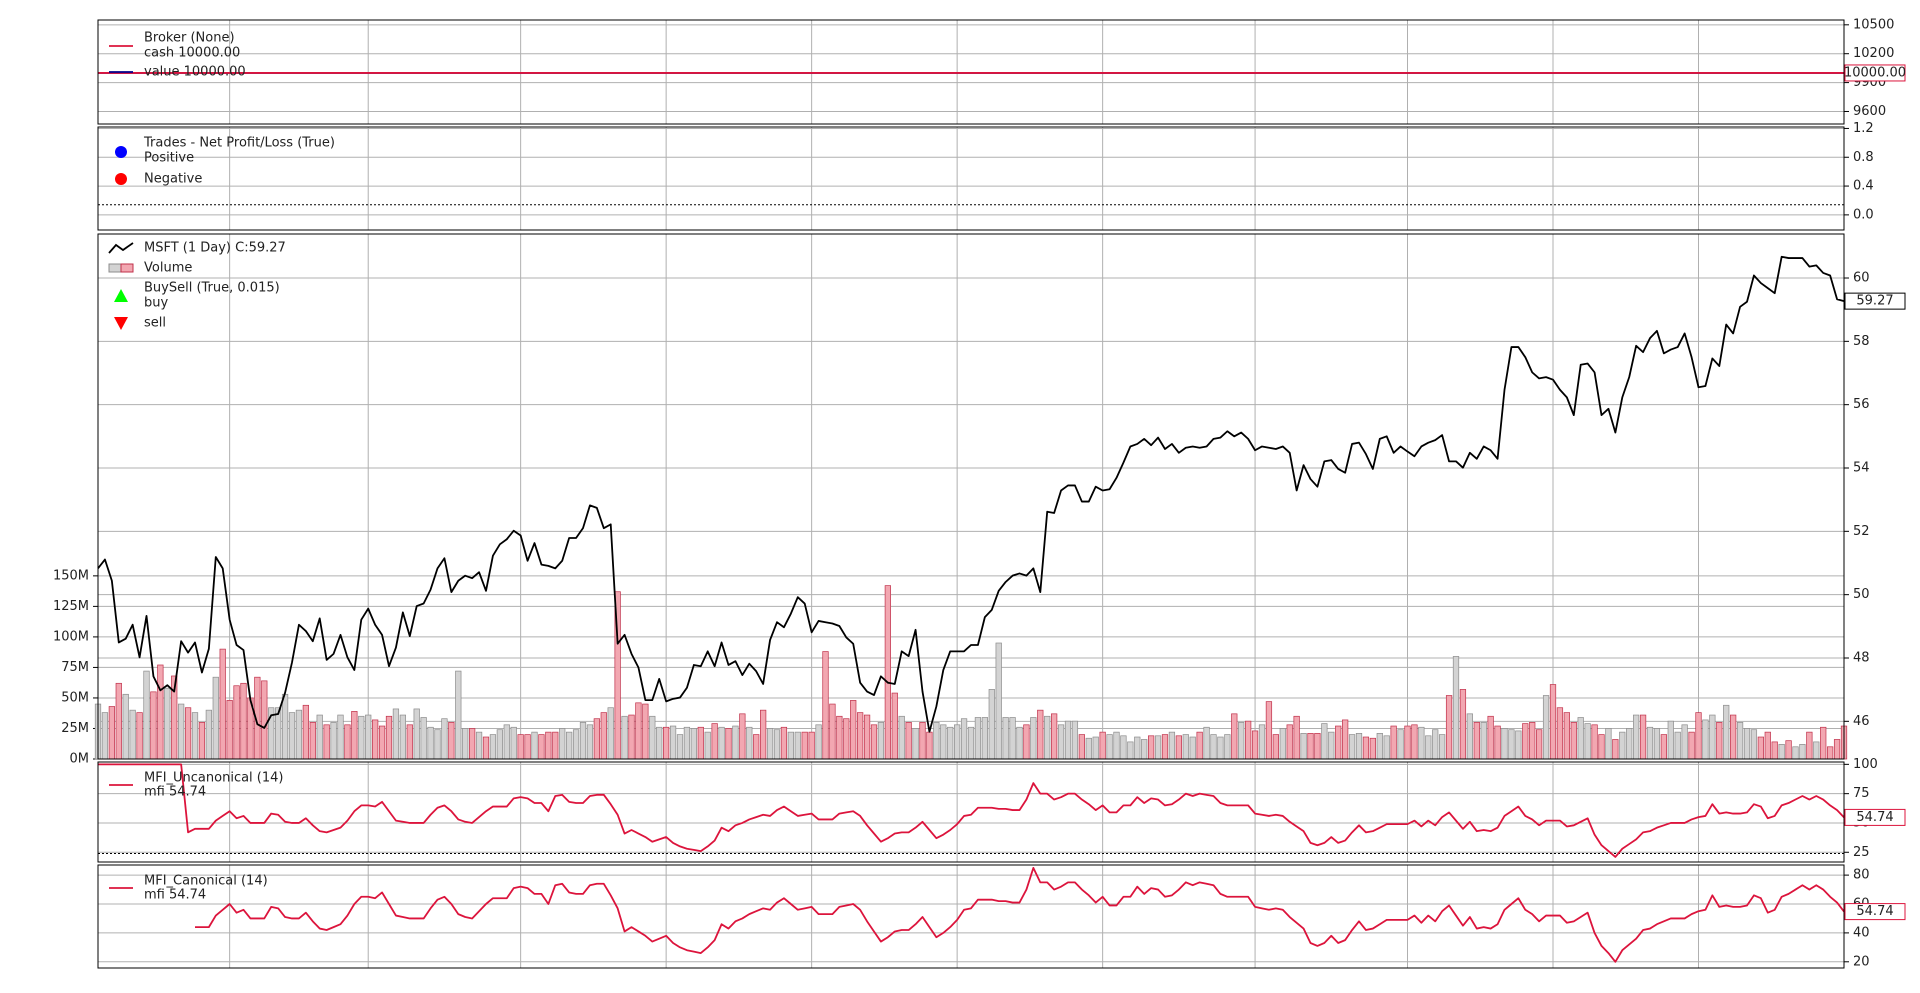 This screenshot has height=993, width=1920. What do you see at coordinates (168, 268) in the screenshot?
I see `legend-text: Volume` at bounding box center [168, 268].